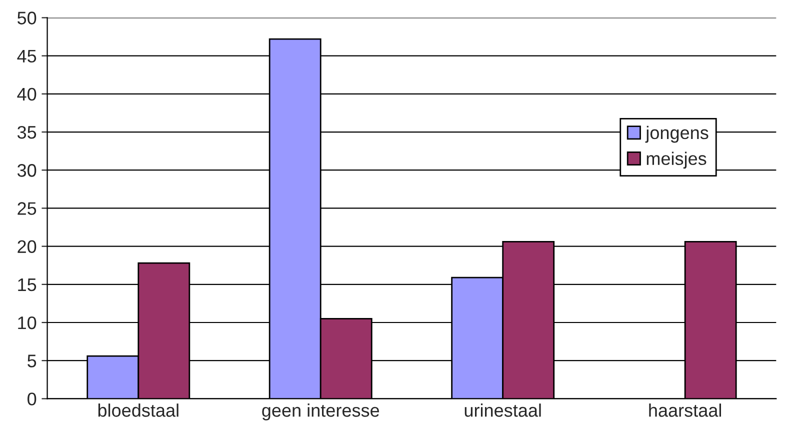 The image size is (788, 443). What do you see at coordinates (138, 410) in the screenshot?
I see `x-tick-label: bloedstaal` at bounding box center [138, 410].